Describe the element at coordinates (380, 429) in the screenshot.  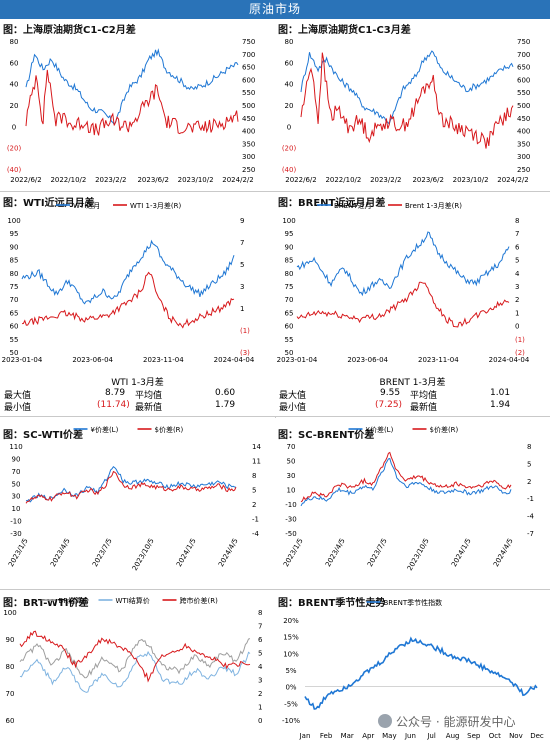
I see `legend-label: ¥价差(L)` at that location.